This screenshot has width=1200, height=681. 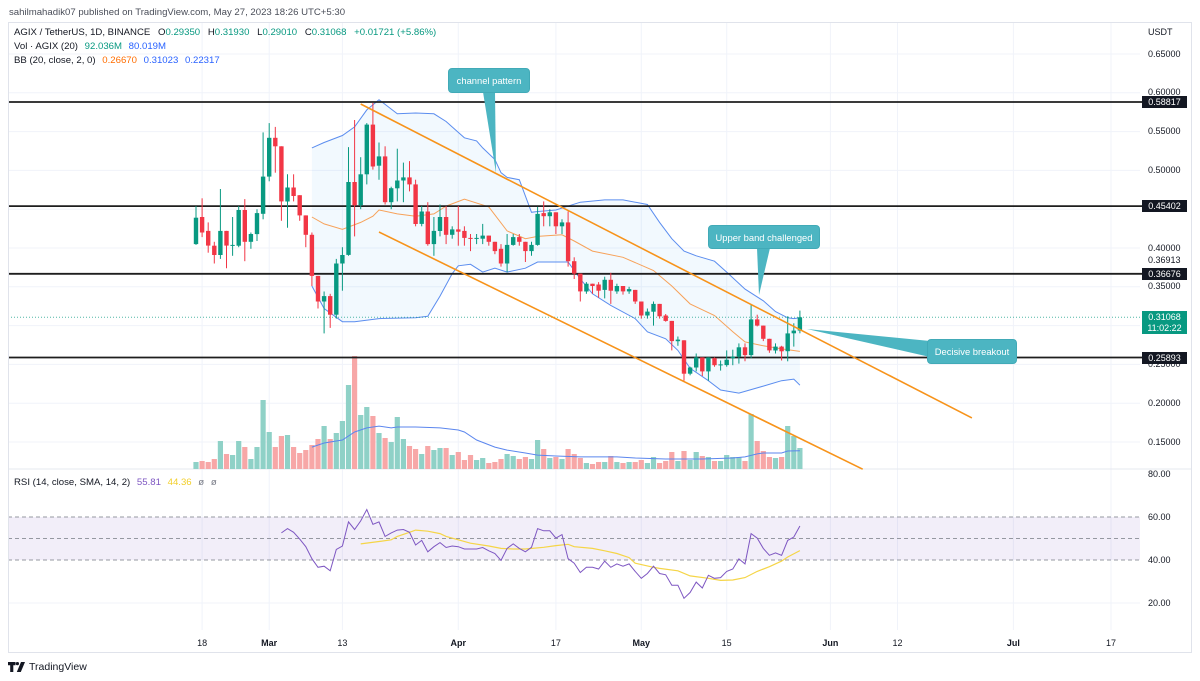 I want to click on change-value: +0.01721 (+5.86%), so click(x=395, y=32).